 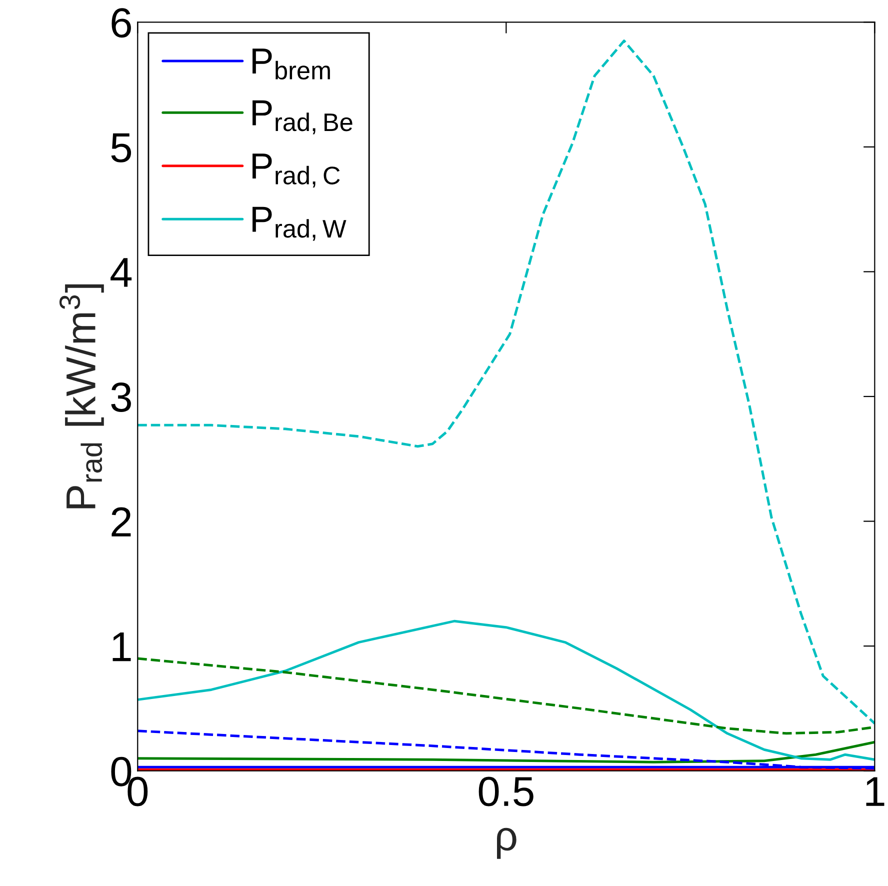 What do you see at coordinates (81, 396) in the screenshot?
I see `y-axis-title: P$_{rad}$ [kW/m$^{3}$]` at bounding box center [81, 396].